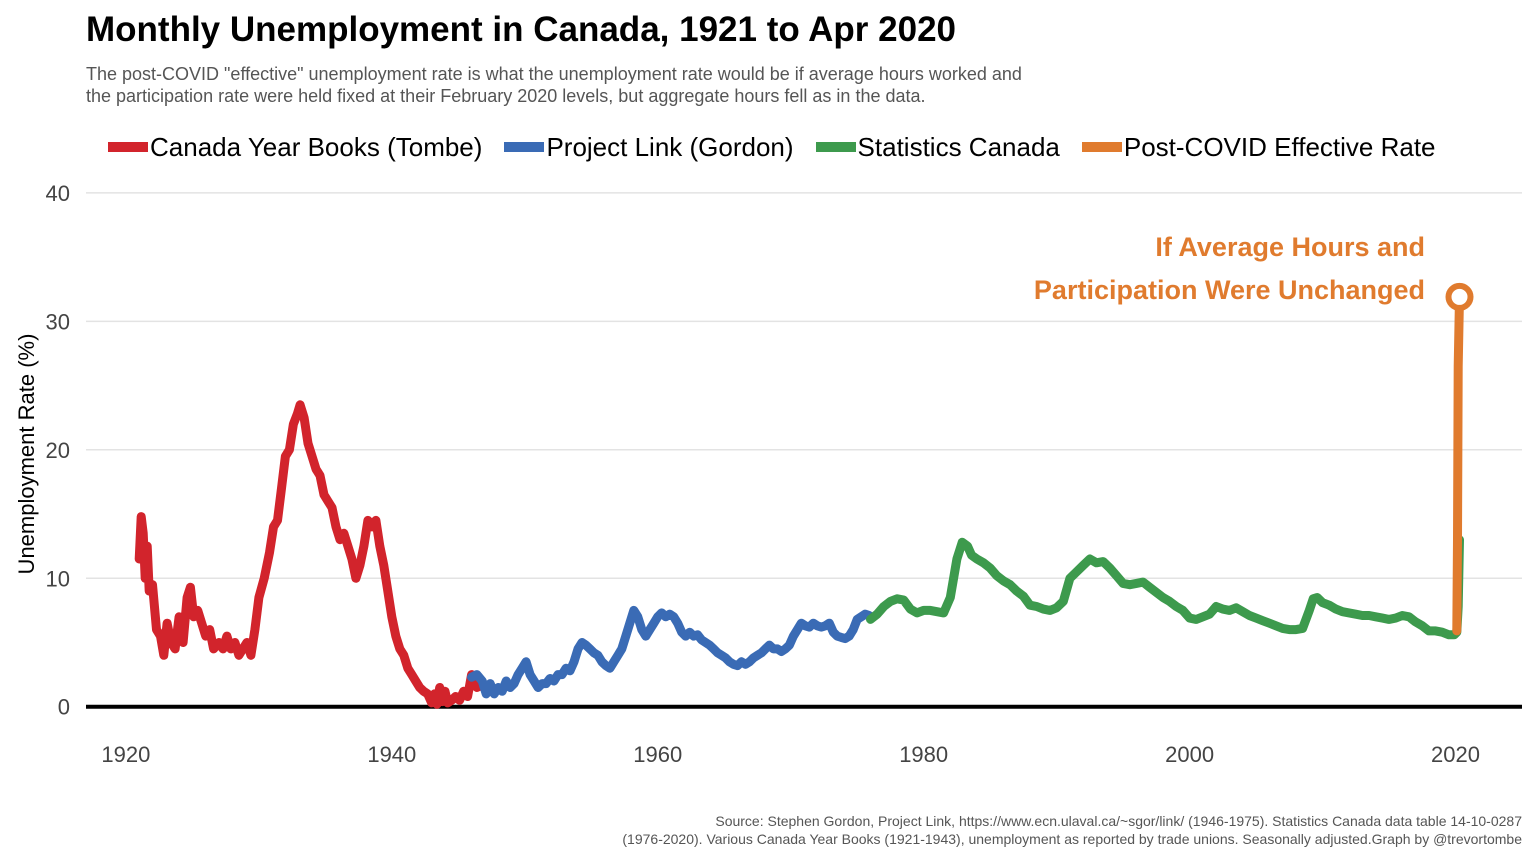  I want to click on series-line-statistics-canada, so click(1165, 587).